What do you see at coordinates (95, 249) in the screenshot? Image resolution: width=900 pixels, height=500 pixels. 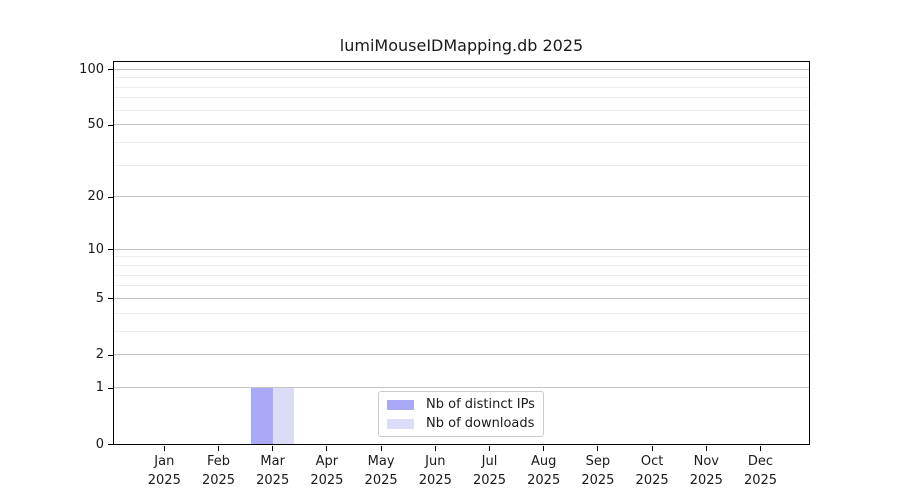 I see `y-axis-tick-label: 10` at bounding box center [95, 249].